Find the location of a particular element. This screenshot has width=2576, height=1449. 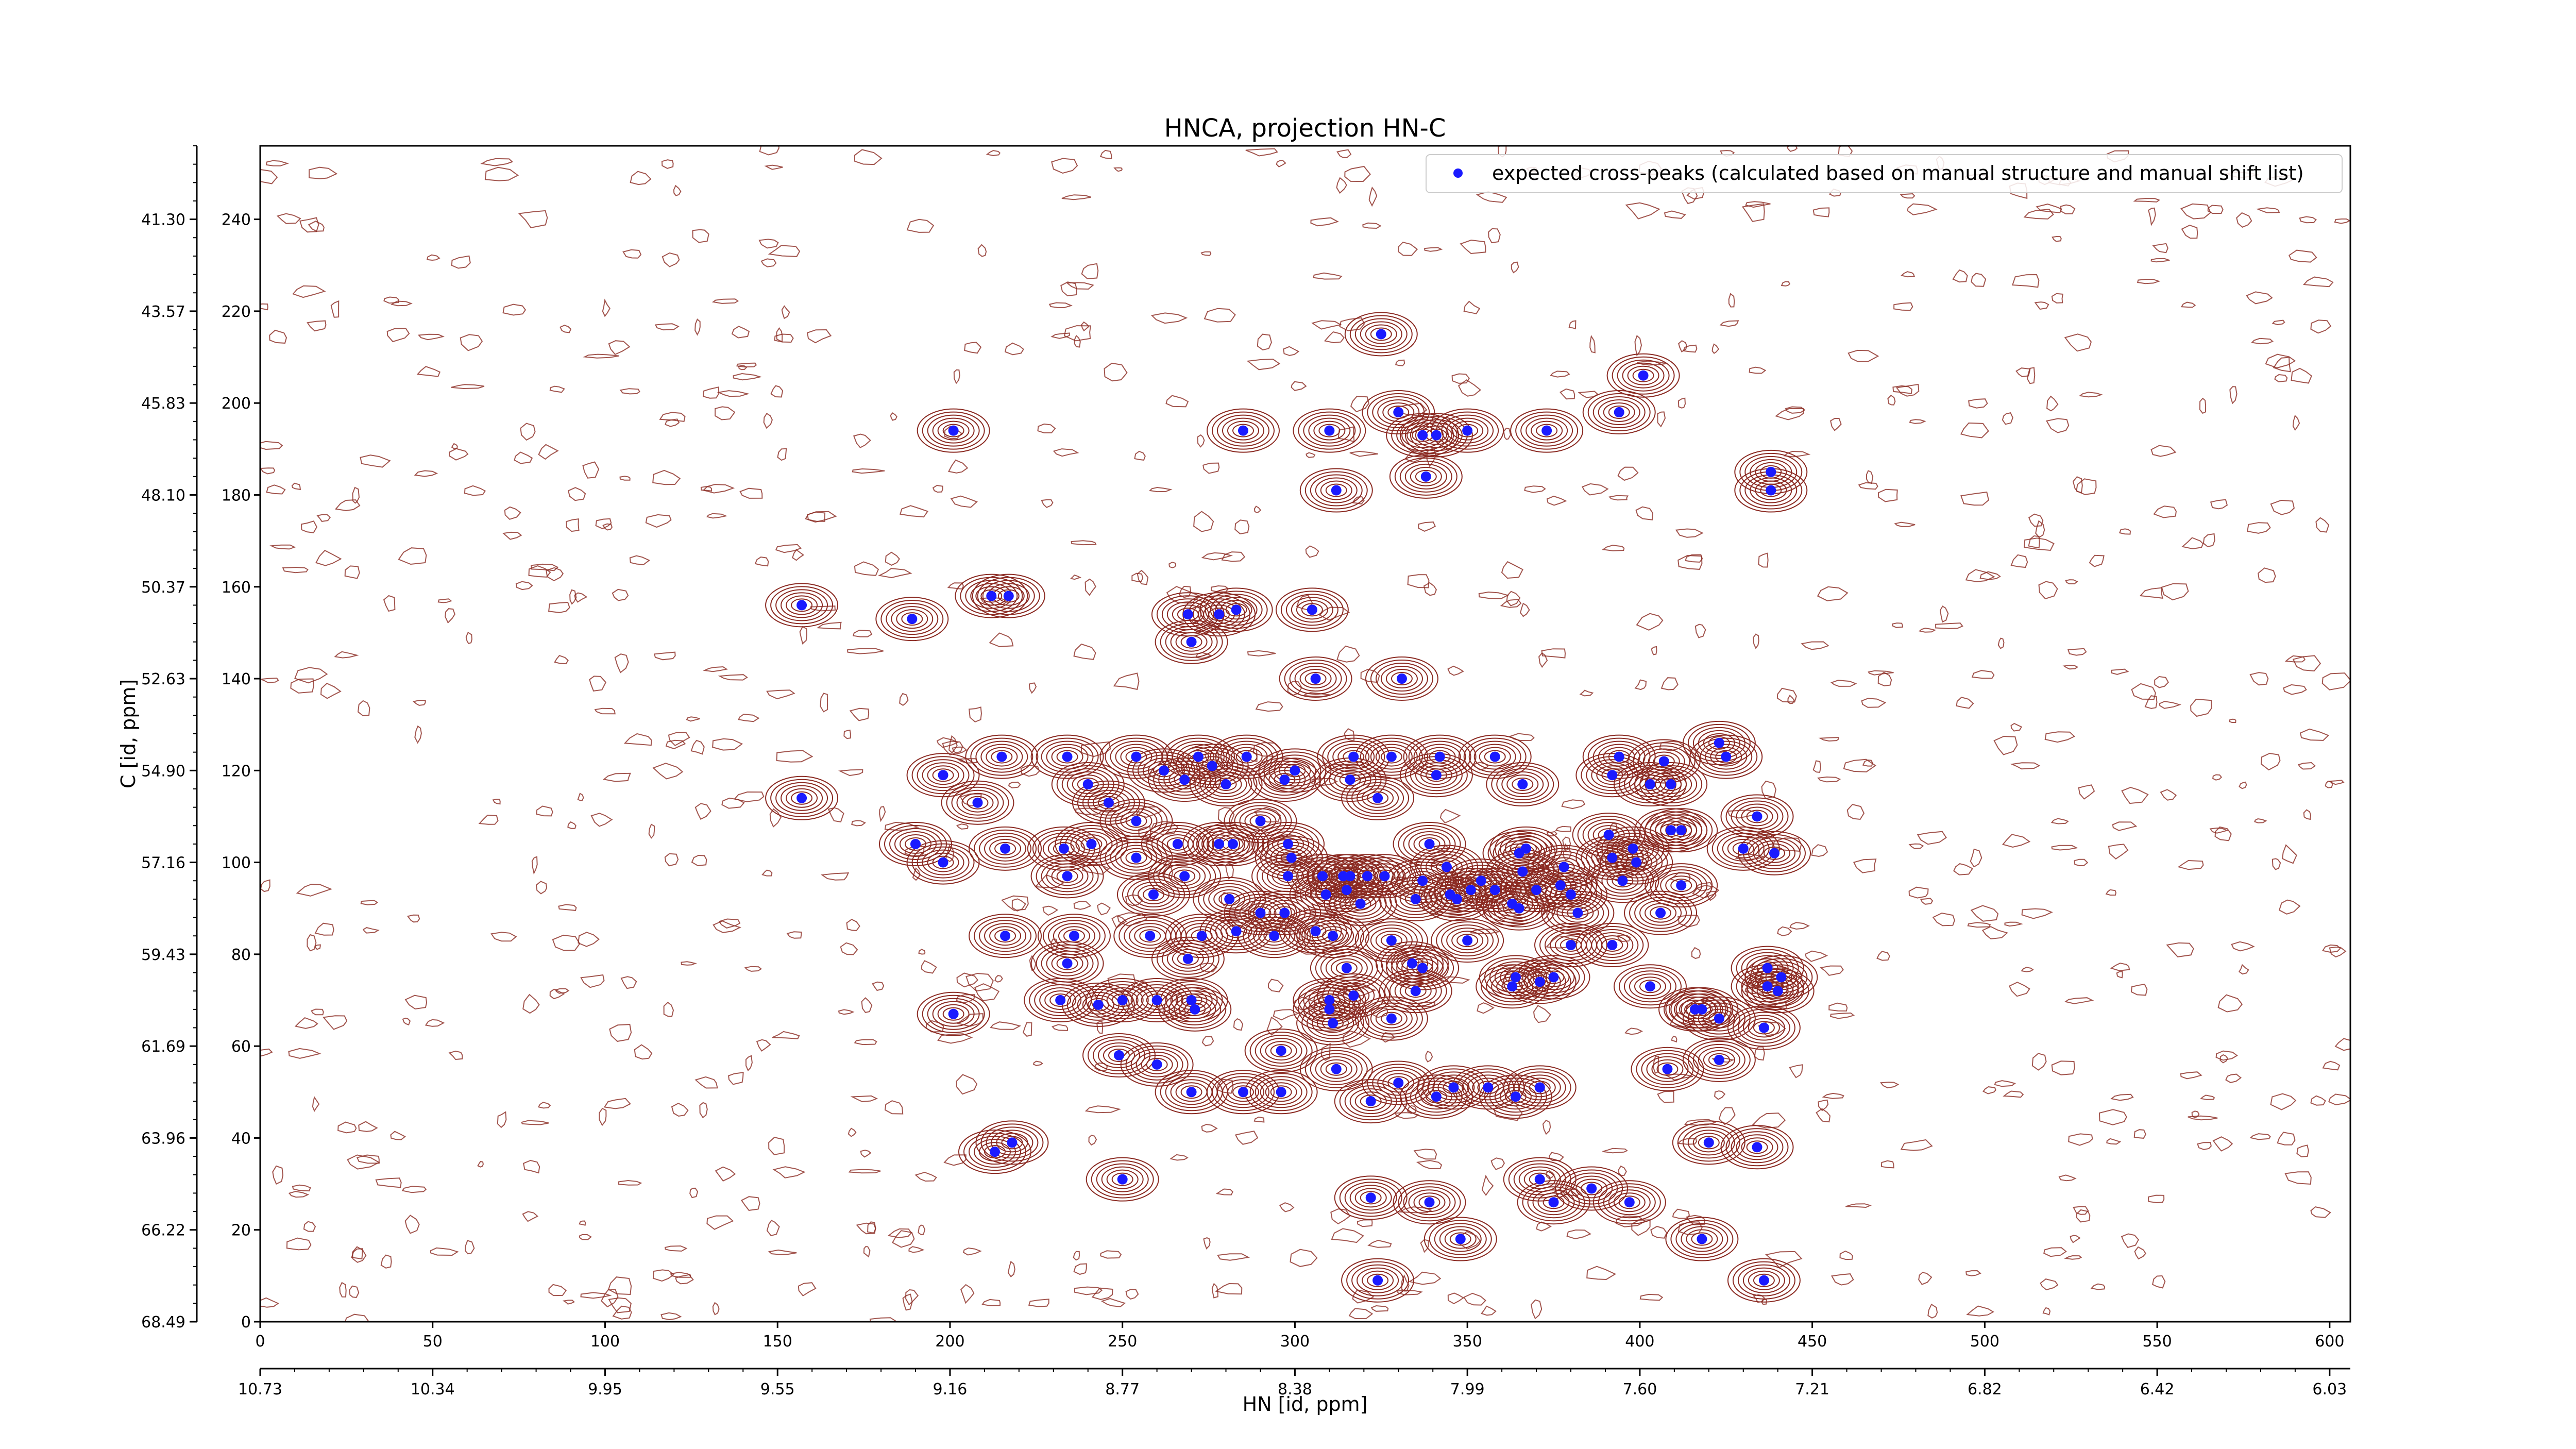

x-ppm-tick-label: 9.16 is located at coordinates (951, 1389).